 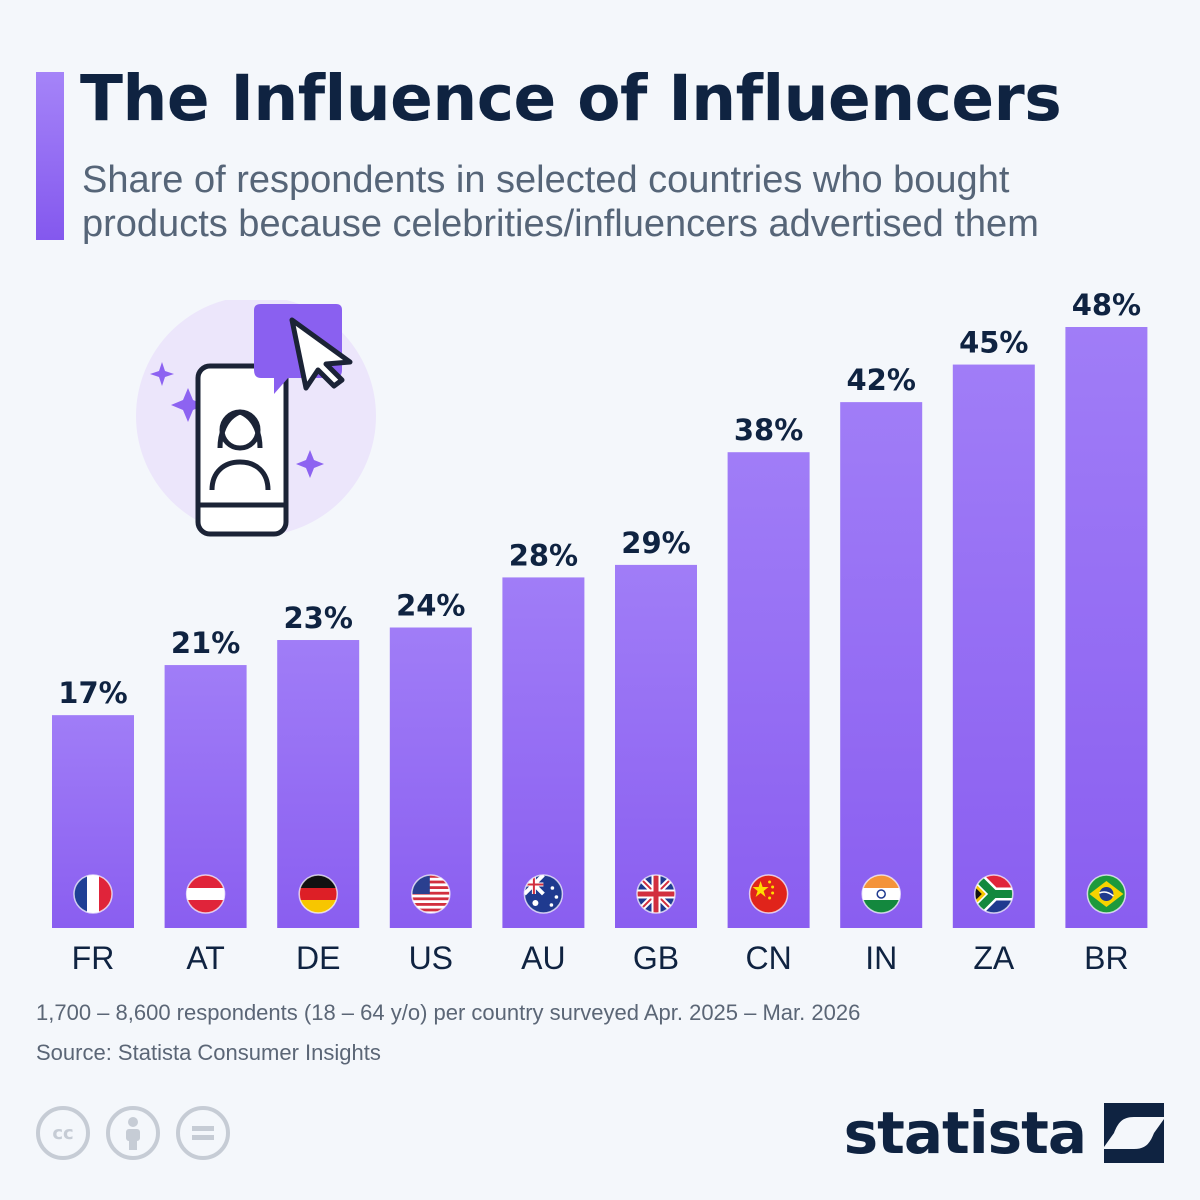 What do you see at coordinates (203, 1133) in the screenshot?
I see `no-derivatives-icon` at bounding box center [203, 1133].